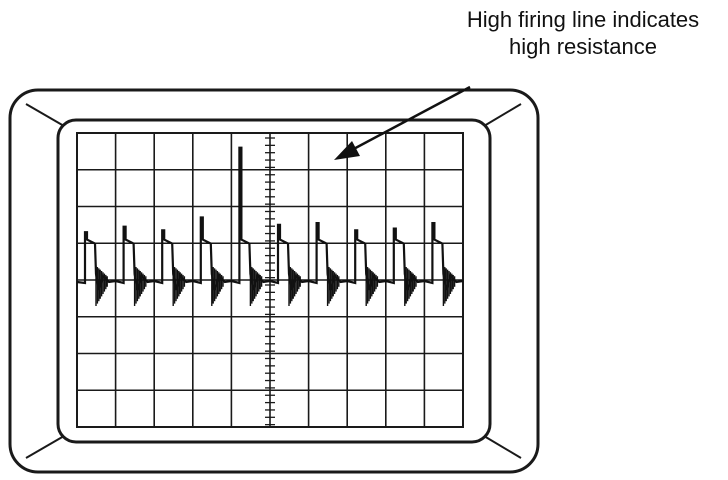 This screenshot has height=480, width=728. Describe the element at coordinates (275, 285) in the screenshot. I see `ringing-oscillations` at that location.